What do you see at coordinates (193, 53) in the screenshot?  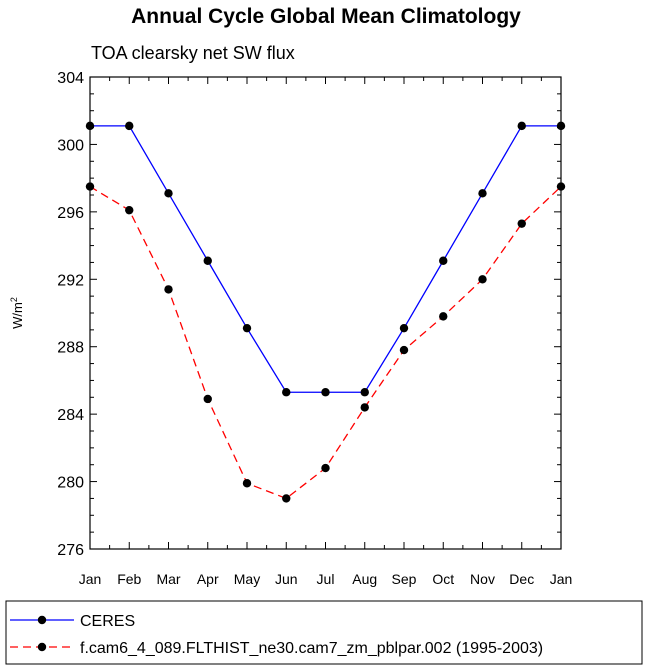 I see `chart-subtitle: TOA clearsky net SW flux` at bounding box center [193, 53].